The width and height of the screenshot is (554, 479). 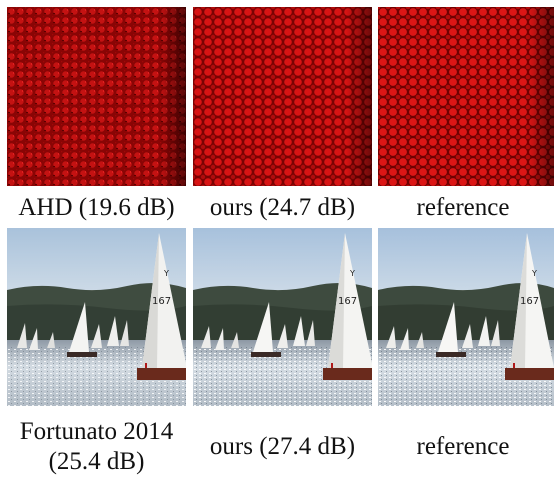 I want to click on fabric-image-ahd, so click(x=96, y=96).